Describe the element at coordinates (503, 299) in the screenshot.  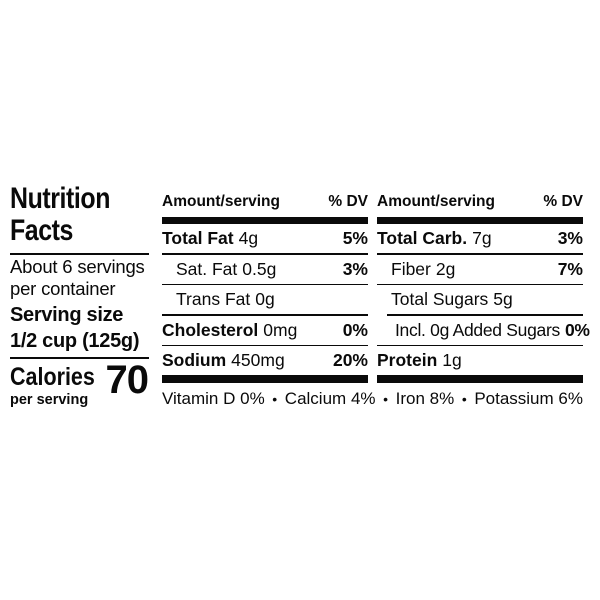
I see `nutrient-amount: 5g` at that location.